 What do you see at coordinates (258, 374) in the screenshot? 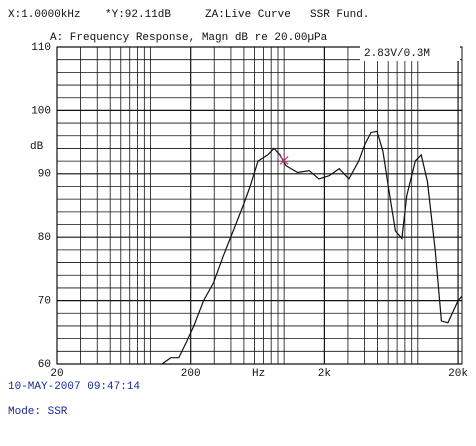
I see `x-axis-label: Hz` at bounding box center [258, 374].